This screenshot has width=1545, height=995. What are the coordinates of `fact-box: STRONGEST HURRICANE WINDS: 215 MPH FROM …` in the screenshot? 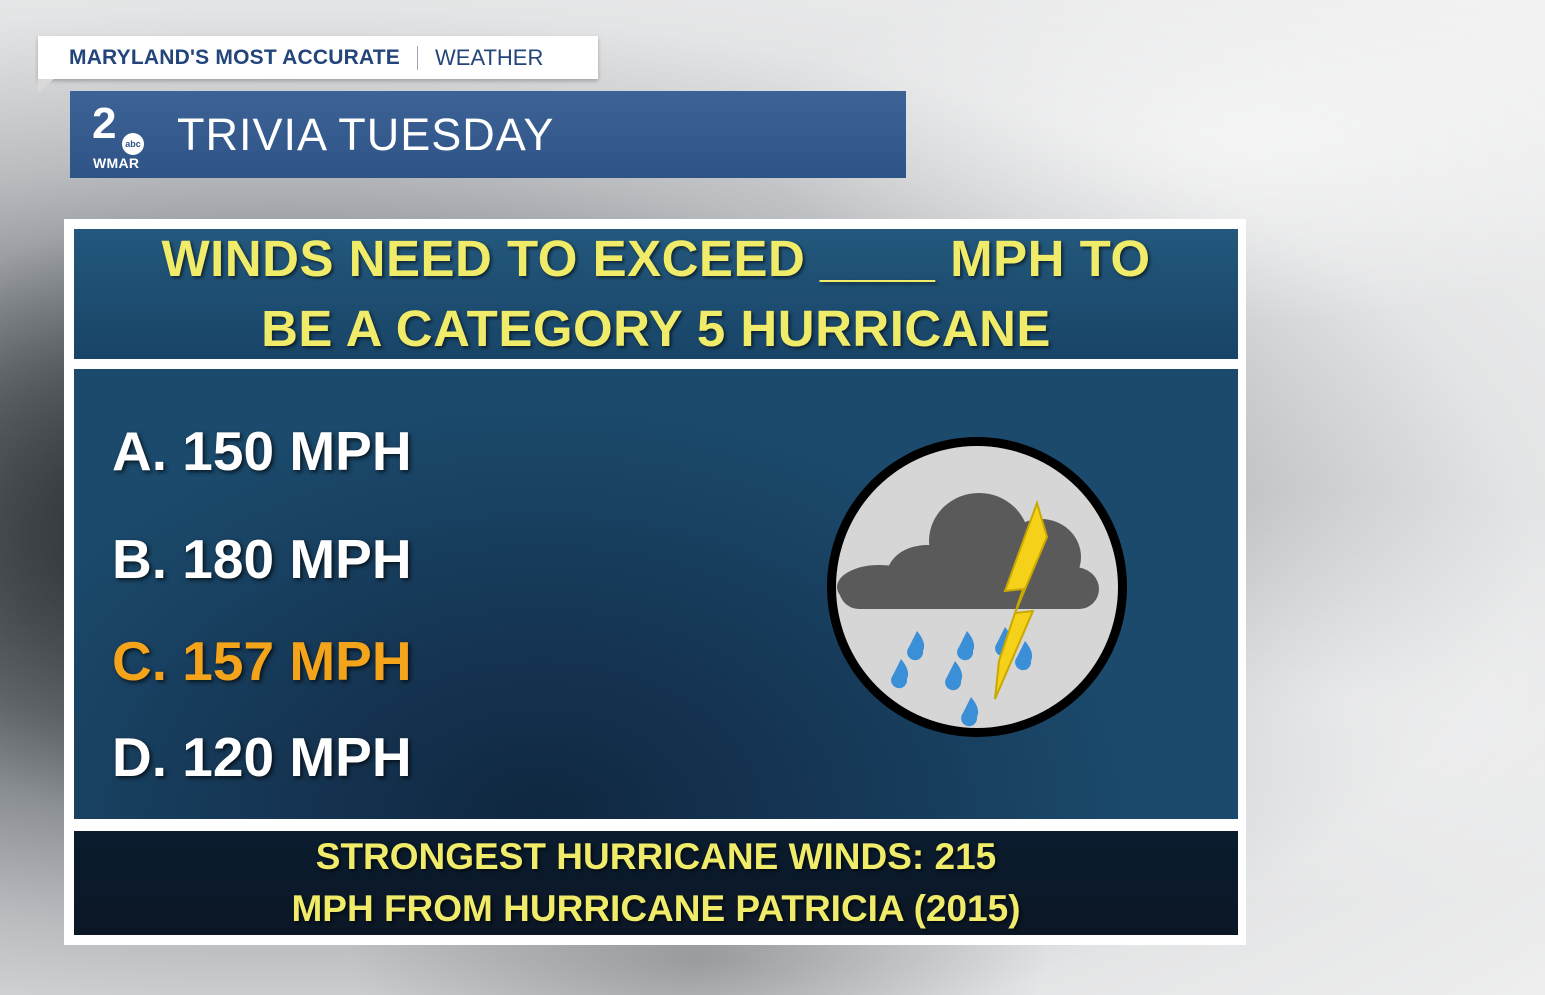 It's located at (656, 883).